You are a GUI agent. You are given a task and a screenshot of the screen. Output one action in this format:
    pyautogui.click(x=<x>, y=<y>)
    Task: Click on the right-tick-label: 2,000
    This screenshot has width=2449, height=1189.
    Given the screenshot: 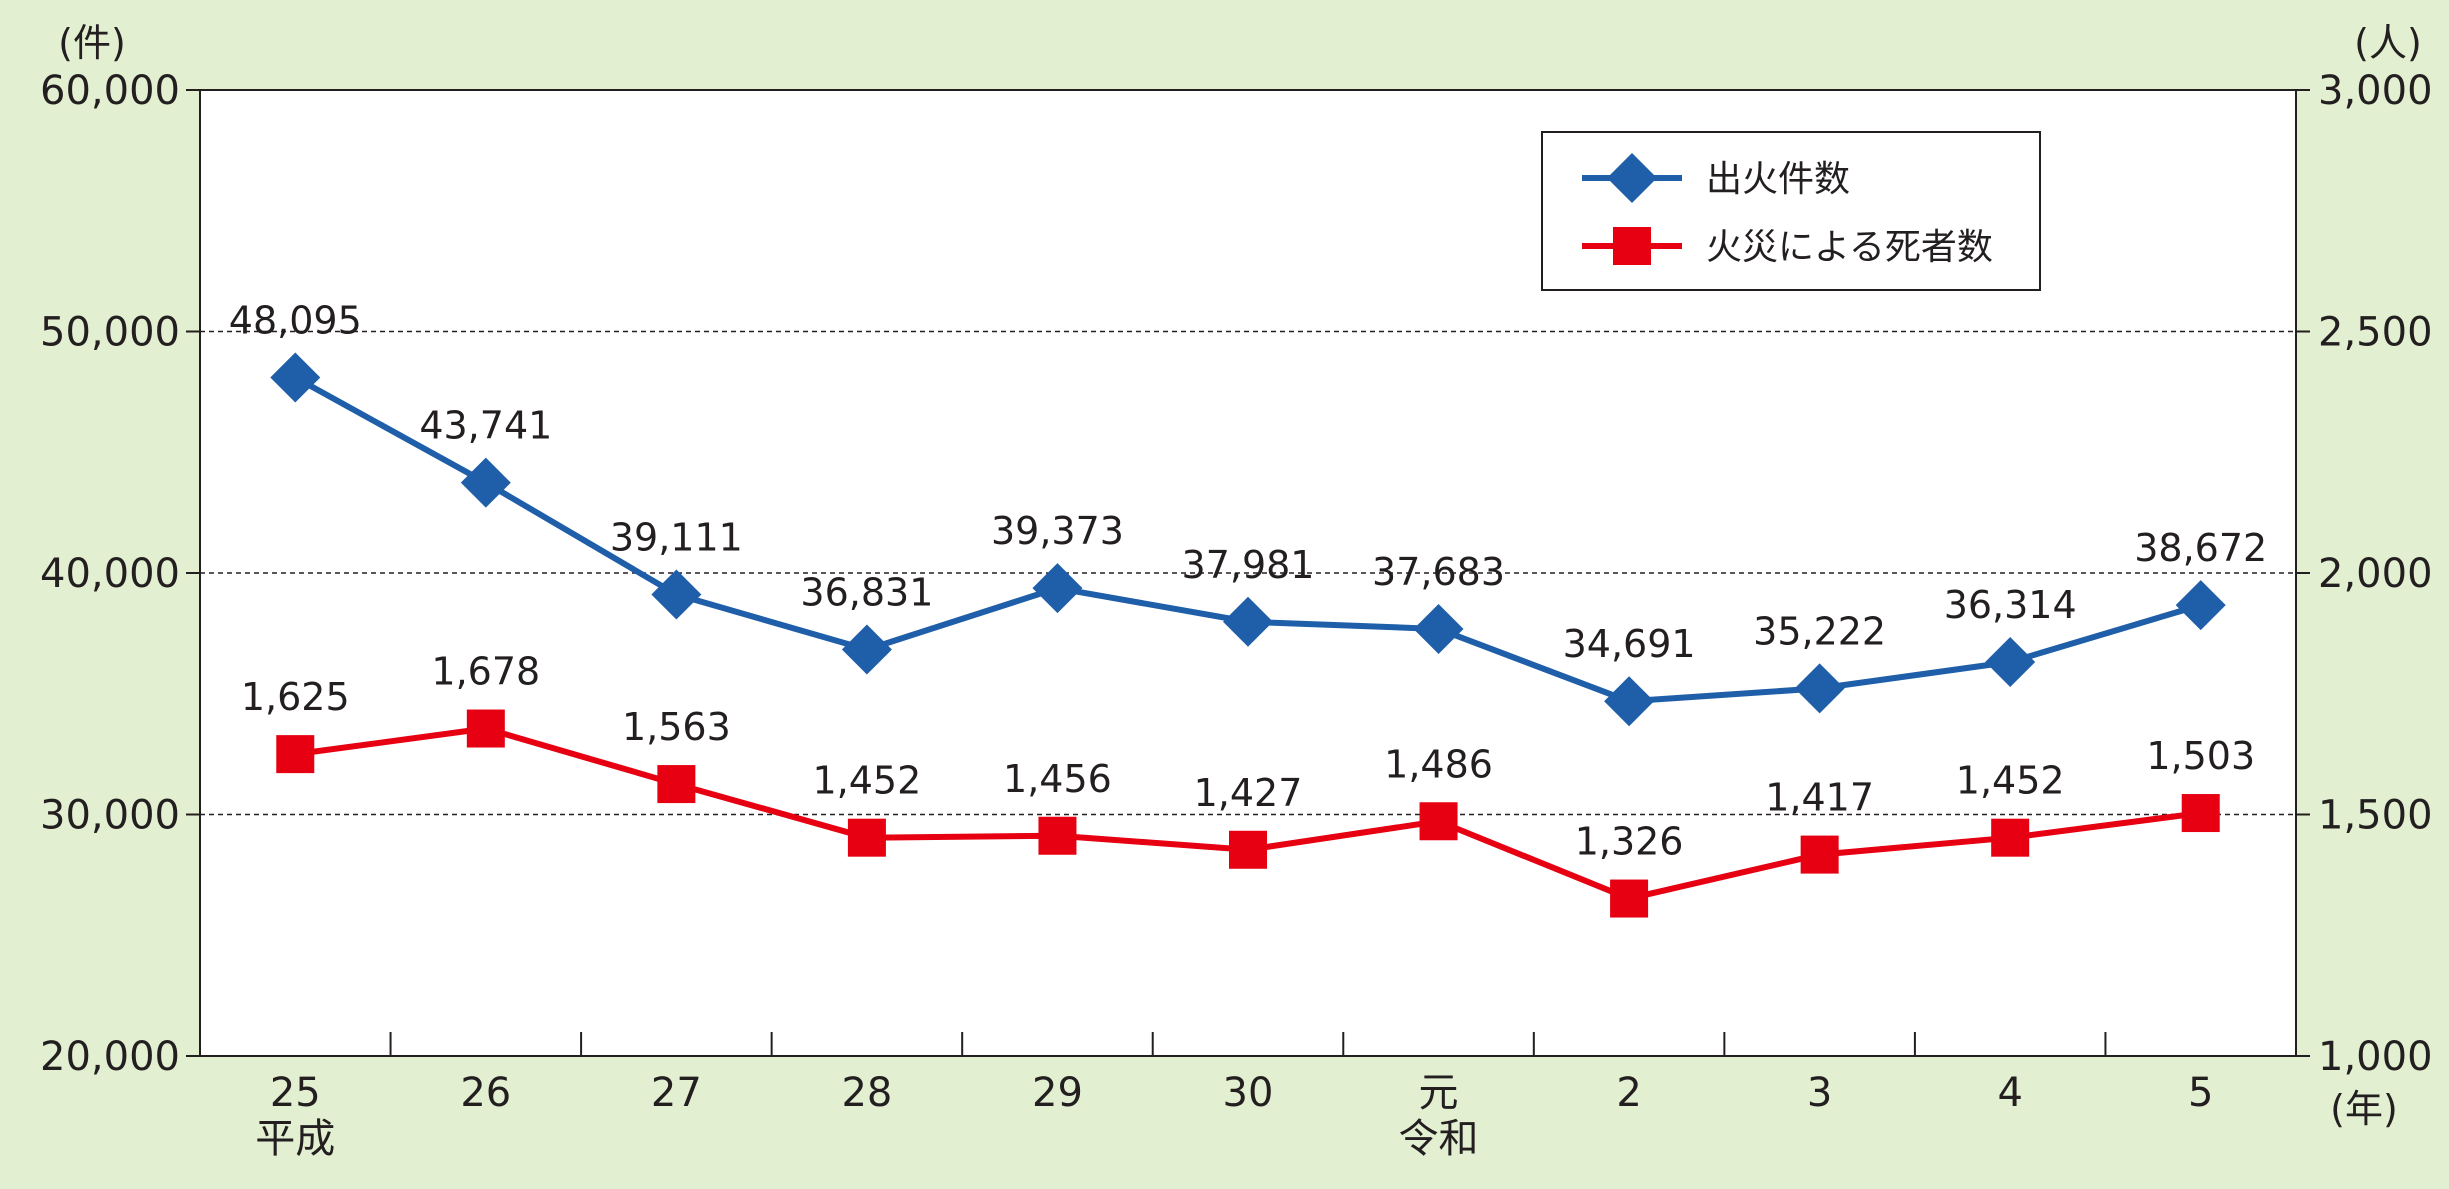 What is the action you would take?
    pyautogui.click(x=2375, y=574)
    